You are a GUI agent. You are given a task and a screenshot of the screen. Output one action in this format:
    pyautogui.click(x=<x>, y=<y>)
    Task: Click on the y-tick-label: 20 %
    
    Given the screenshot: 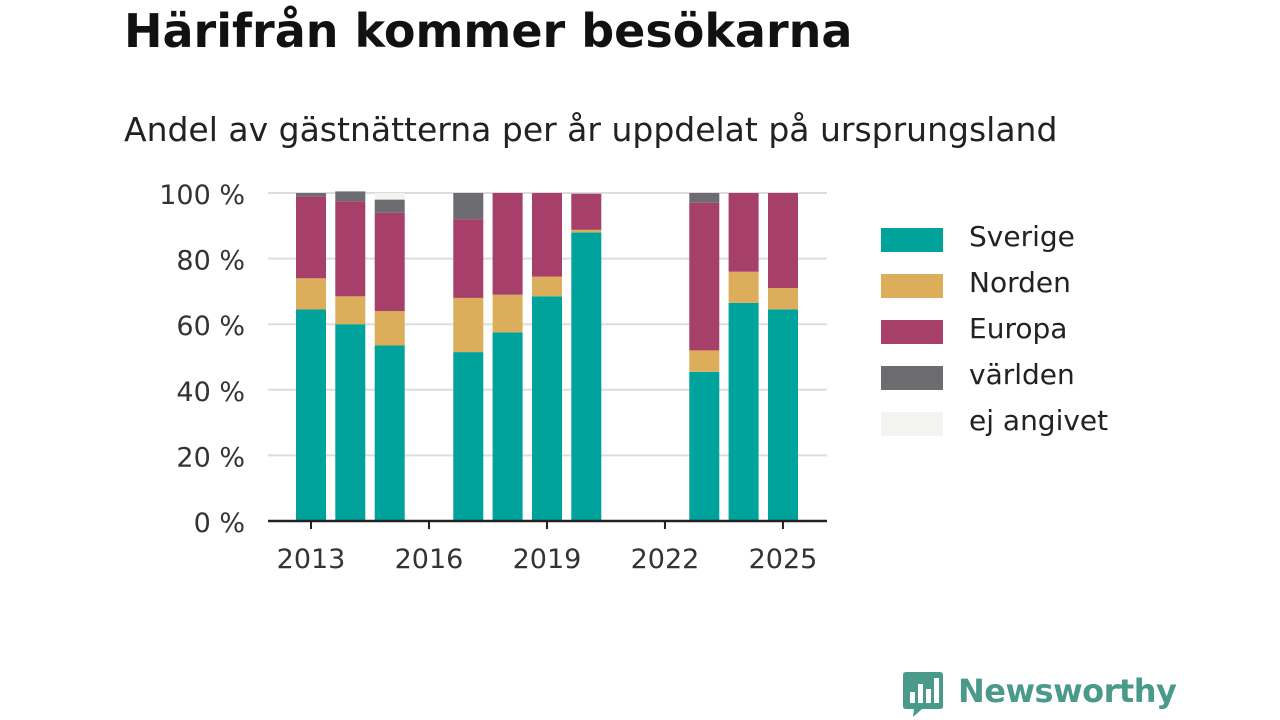 What is the action you would take?
    pyautogui.click(x=210, y=457)
    